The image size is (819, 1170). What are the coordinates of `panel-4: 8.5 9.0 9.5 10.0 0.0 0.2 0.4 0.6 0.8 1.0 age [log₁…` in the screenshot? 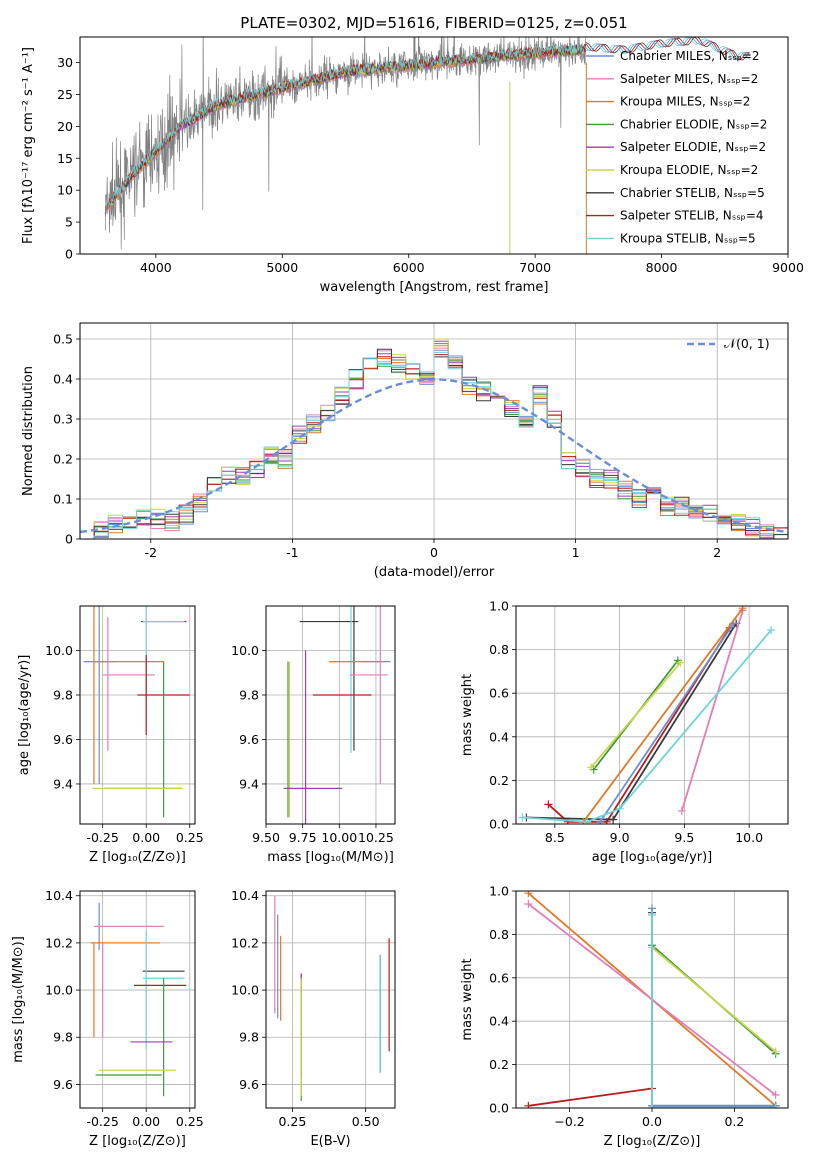 It's located at (624, 732).